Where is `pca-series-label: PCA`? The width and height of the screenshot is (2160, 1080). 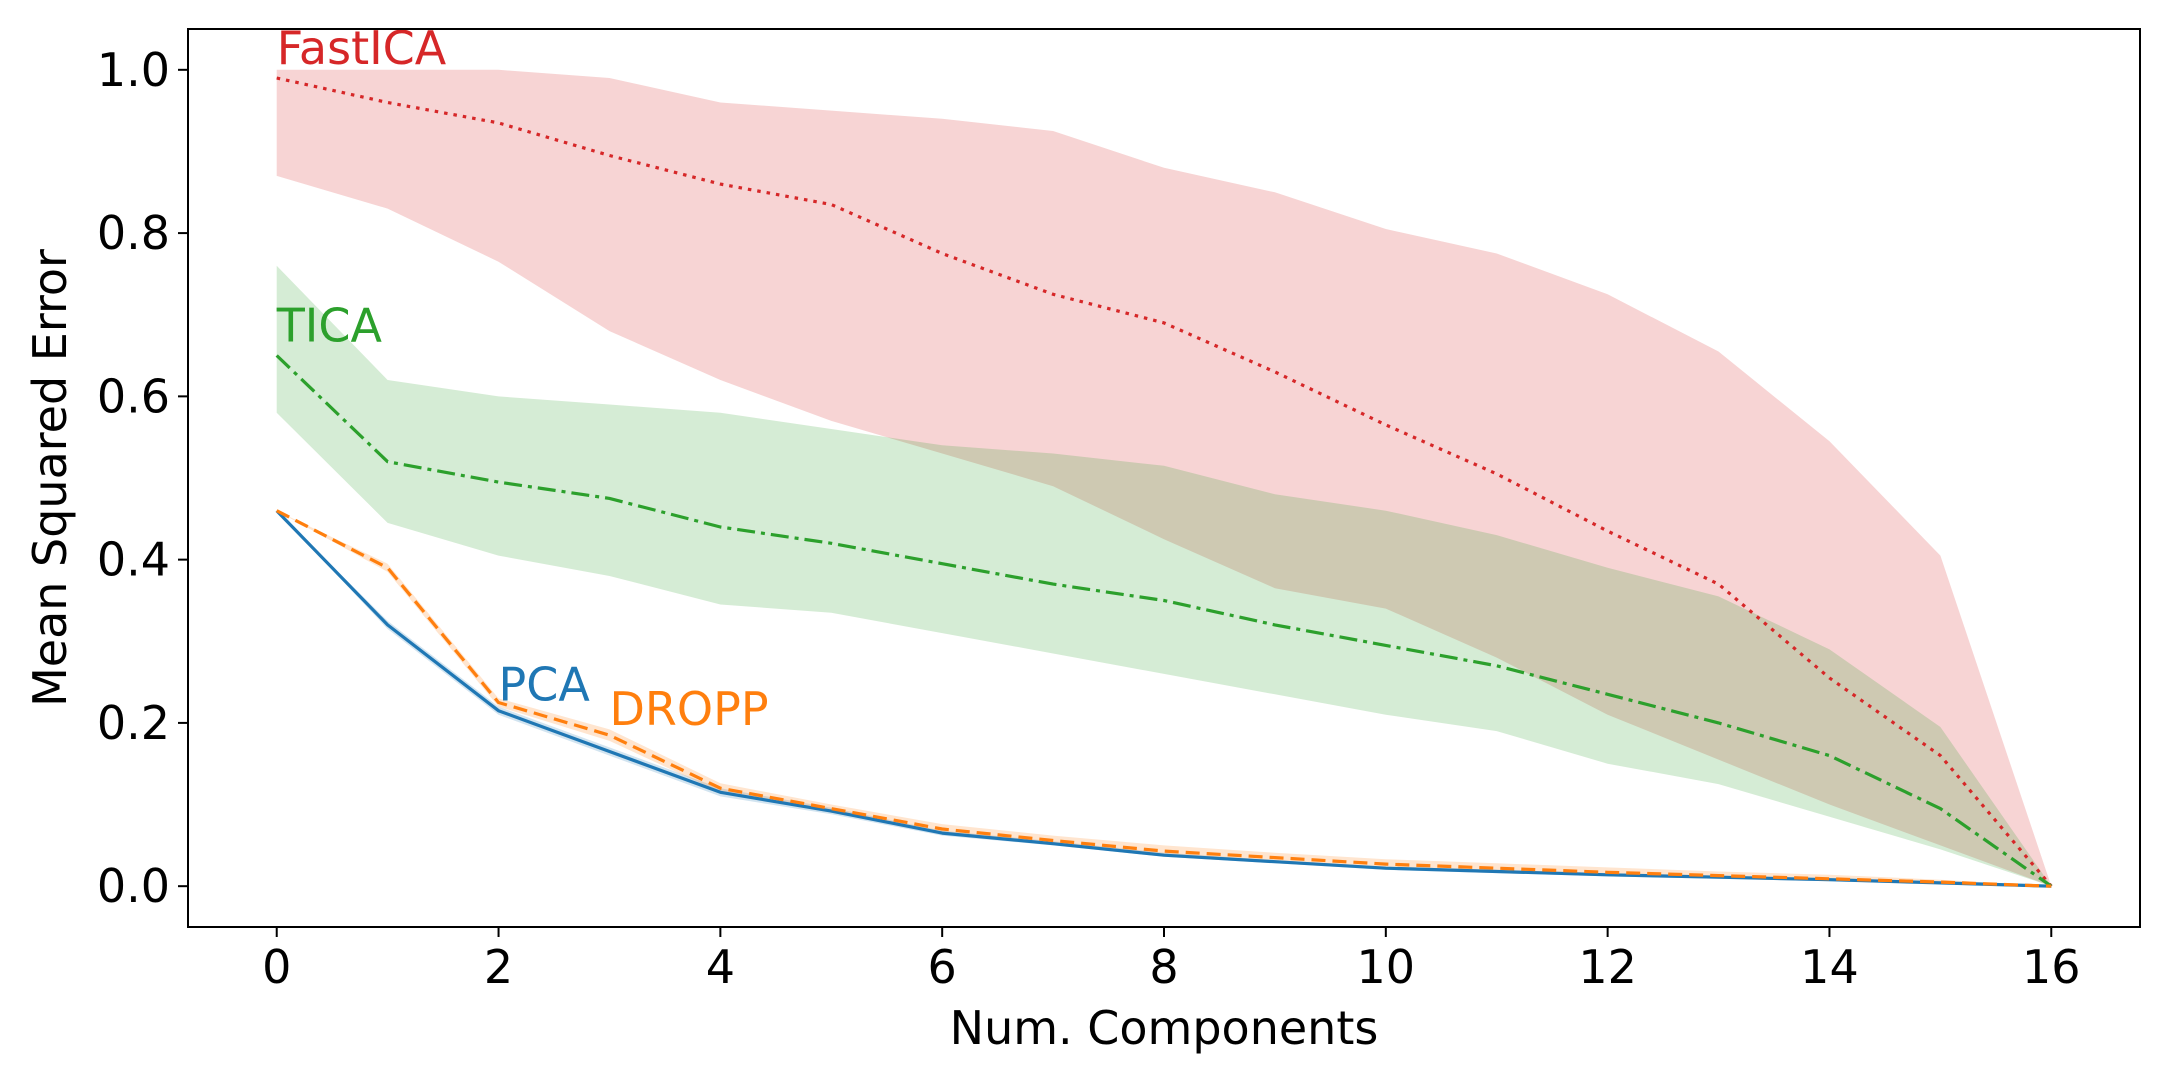 pca-series-label: PCA is located at coordinates (545, 685).